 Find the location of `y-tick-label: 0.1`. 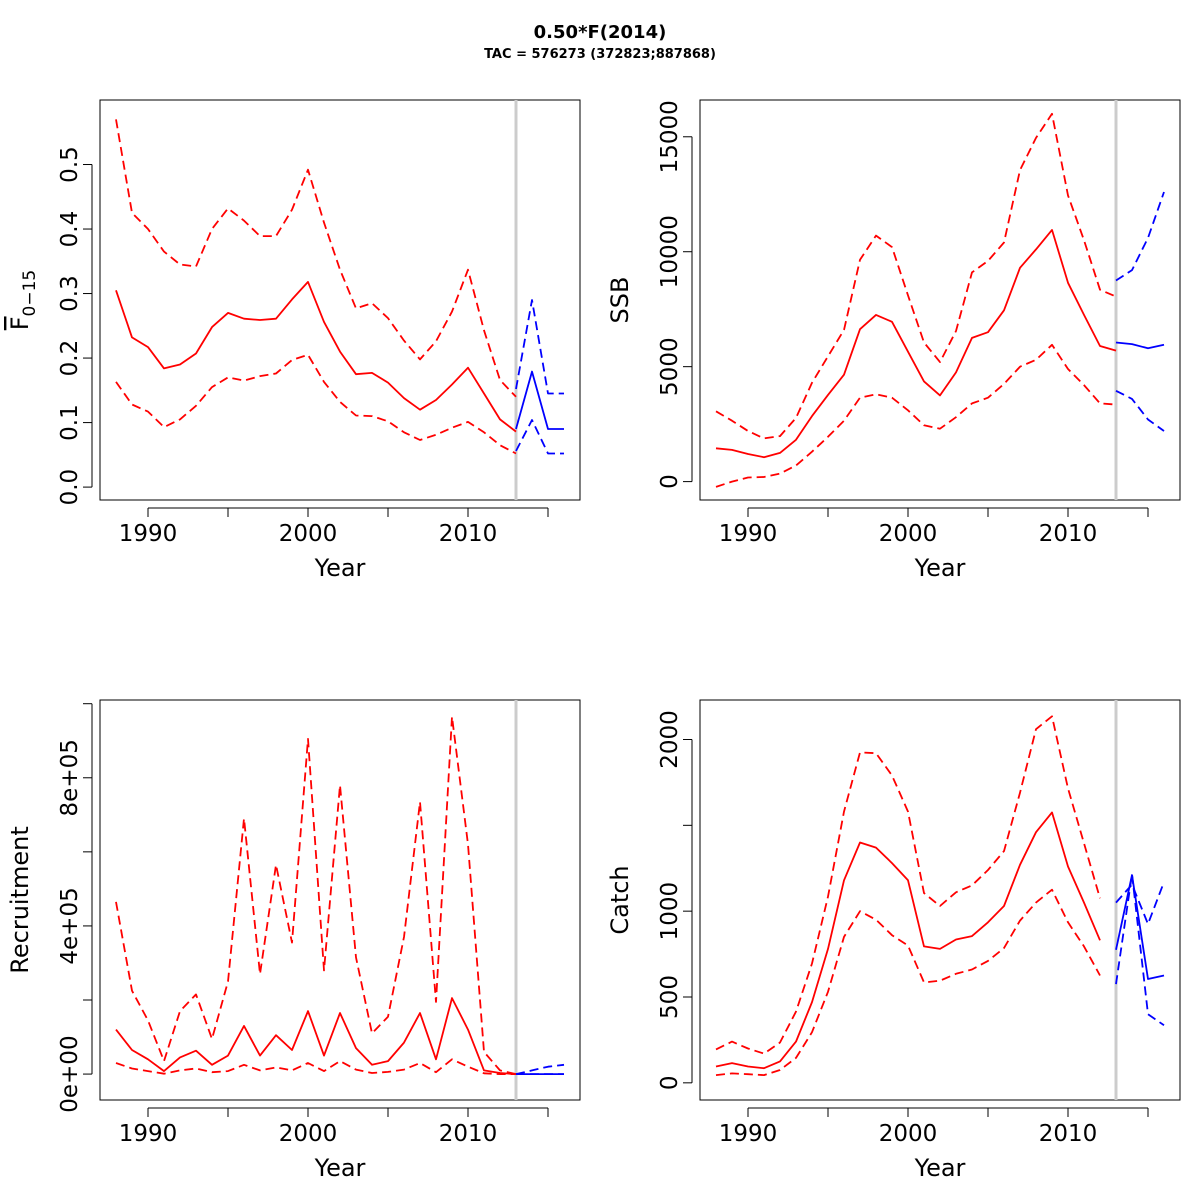

y-tick-label: 0.1 is located at coordinates (70, 422).